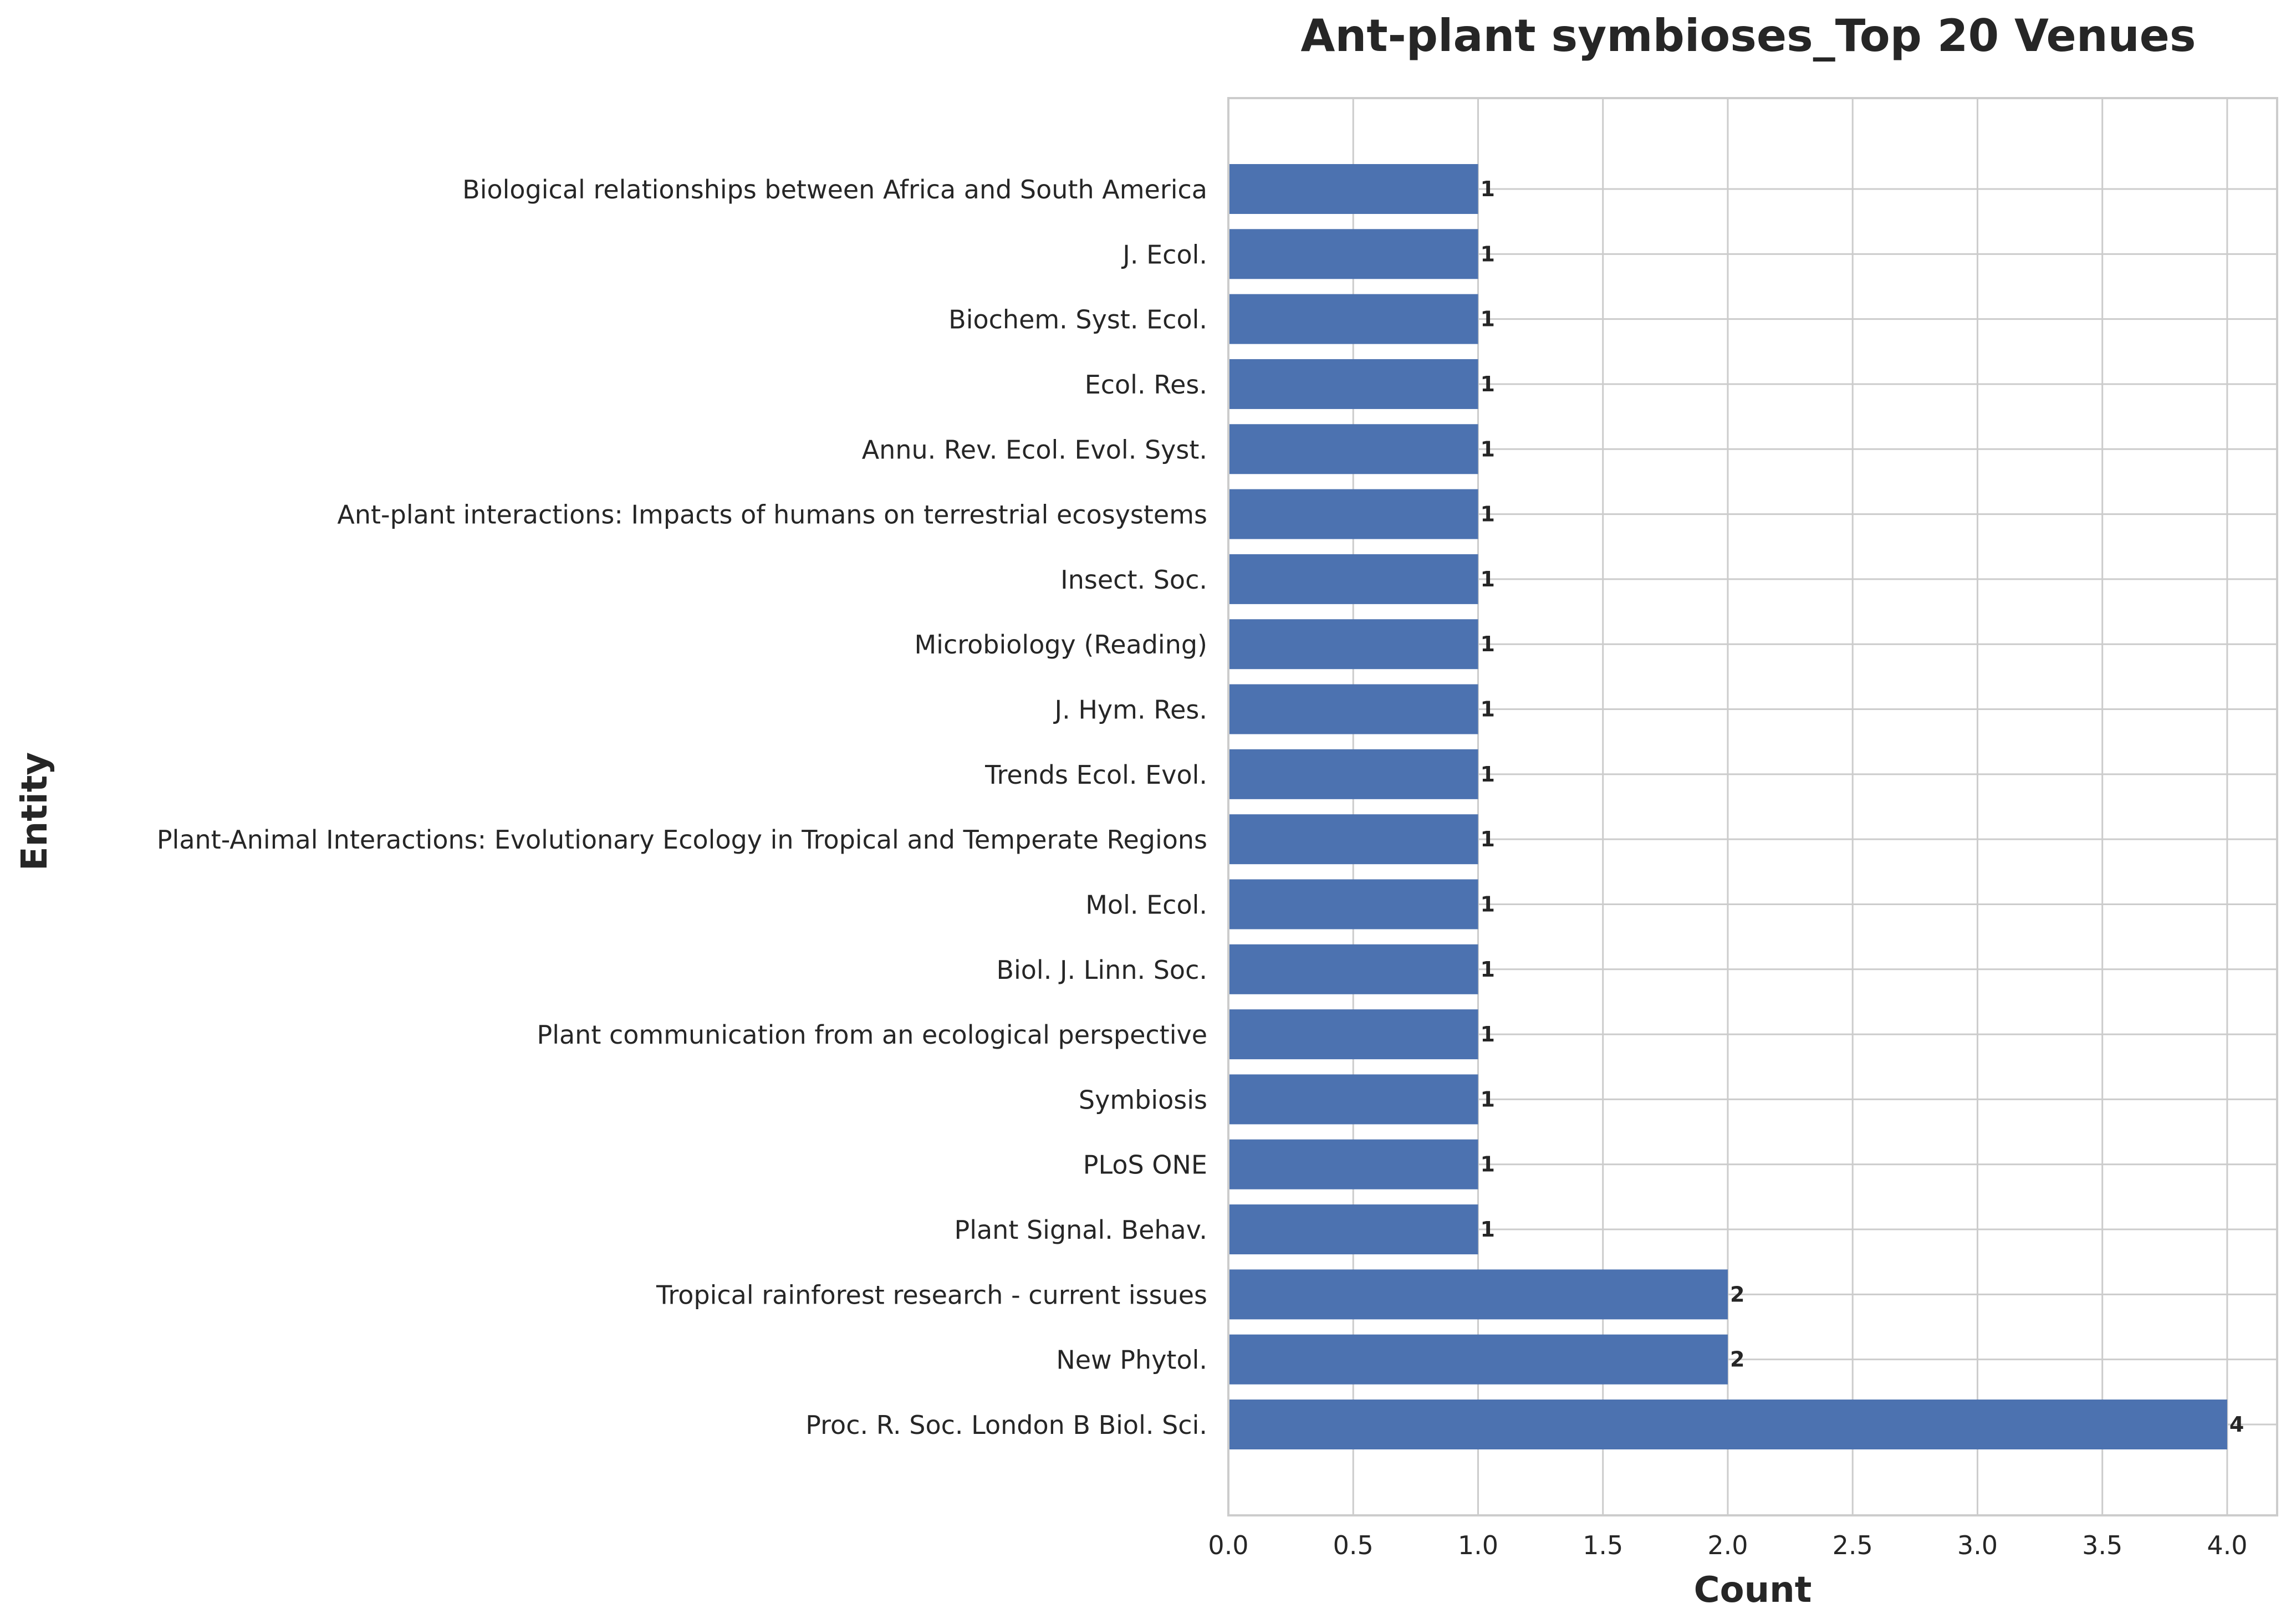 This screenshot has height=1624, width=2286. Describe the element at coordinates (1130, 710) in the screenshot. I see `y-tick-label: J. Hym. Res.` at that location.